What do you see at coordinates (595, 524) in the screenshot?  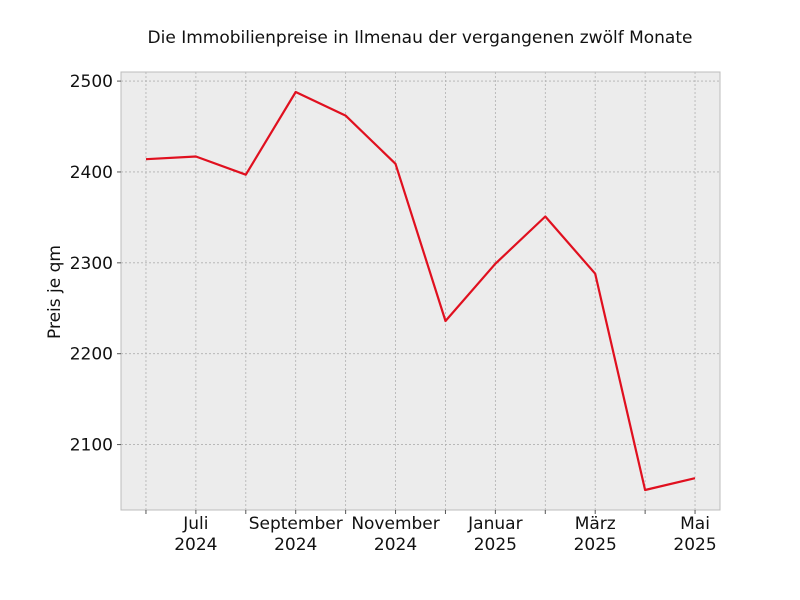 I see `x-tick-label-month: März` at bounding box center [595, 524].